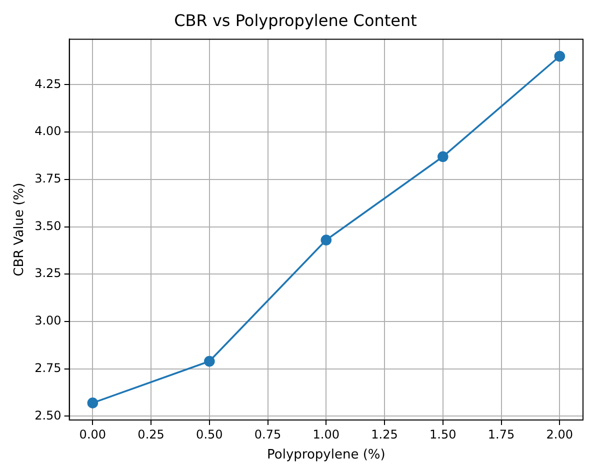 The image size is (599, 475). Describe the element at coordinates (48, 131) in the screenshot. I see `y-tick-label: 4.00` at that location.